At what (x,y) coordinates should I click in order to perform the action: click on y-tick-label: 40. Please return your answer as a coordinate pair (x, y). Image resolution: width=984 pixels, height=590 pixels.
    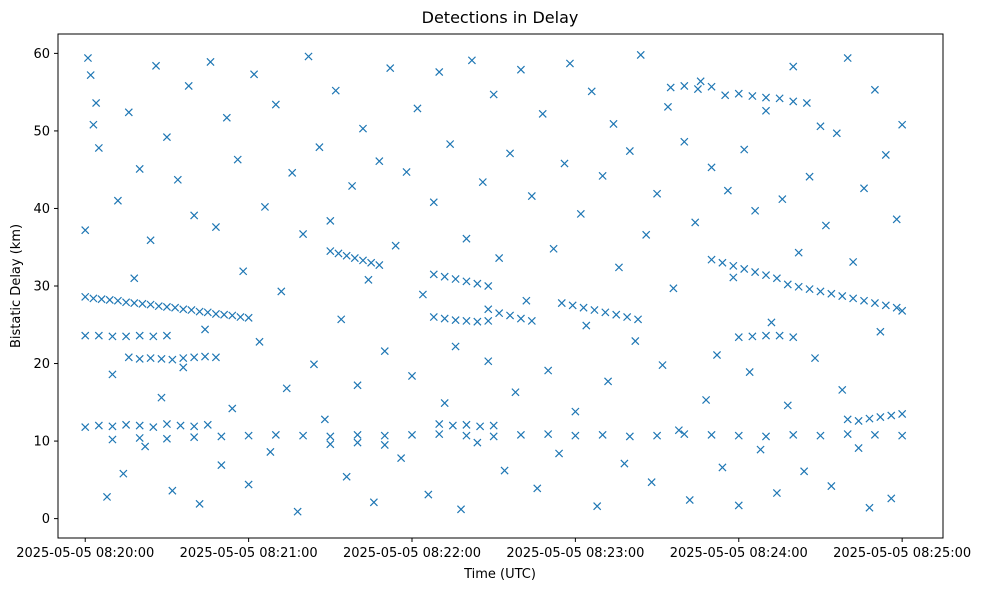
    Looking at the image, I should click on (41, 209).